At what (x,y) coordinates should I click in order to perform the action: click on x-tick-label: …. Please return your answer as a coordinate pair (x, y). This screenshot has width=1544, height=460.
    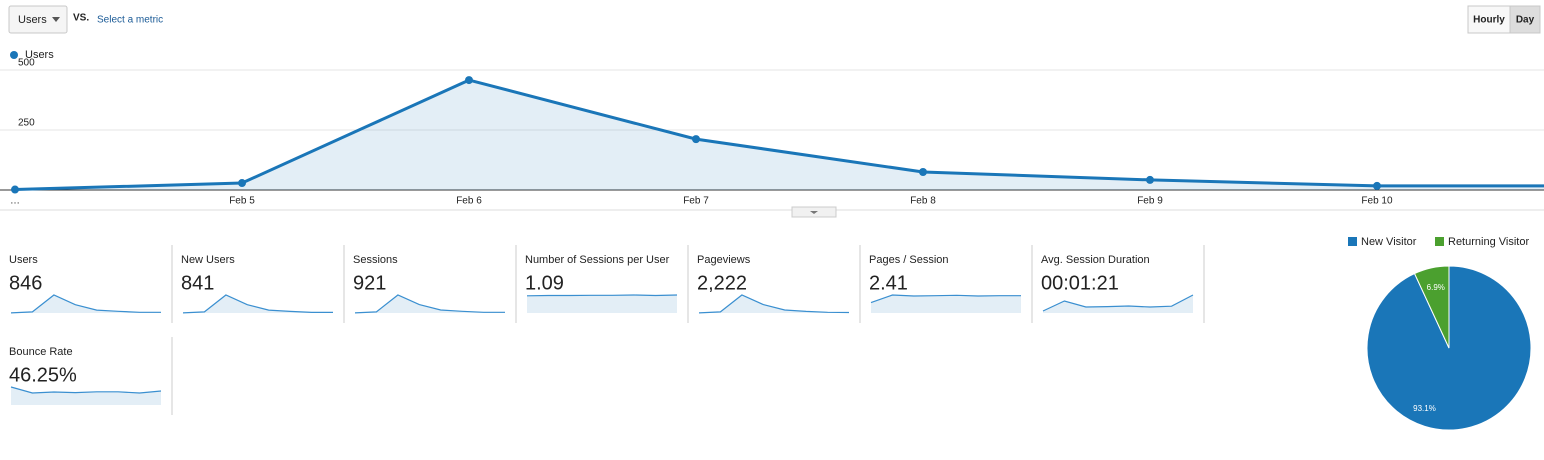
    Looking at the image, I should click on (15, 201).